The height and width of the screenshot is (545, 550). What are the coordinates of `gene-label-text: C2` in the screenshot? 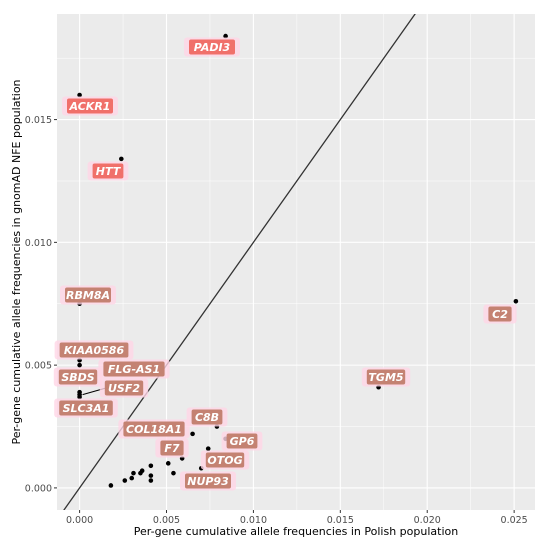 It's located at (500, 314).